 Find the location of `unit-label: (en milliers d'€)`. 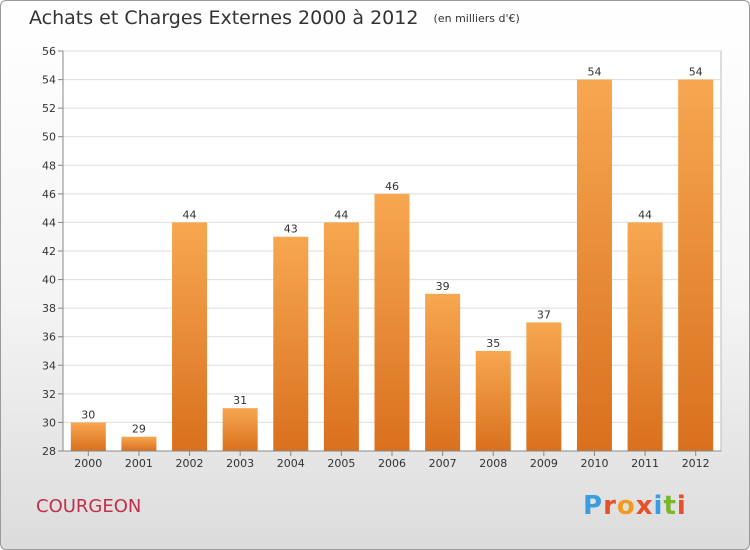

unit-label: (en milliers d'€) is located at coordinates (476, 18).